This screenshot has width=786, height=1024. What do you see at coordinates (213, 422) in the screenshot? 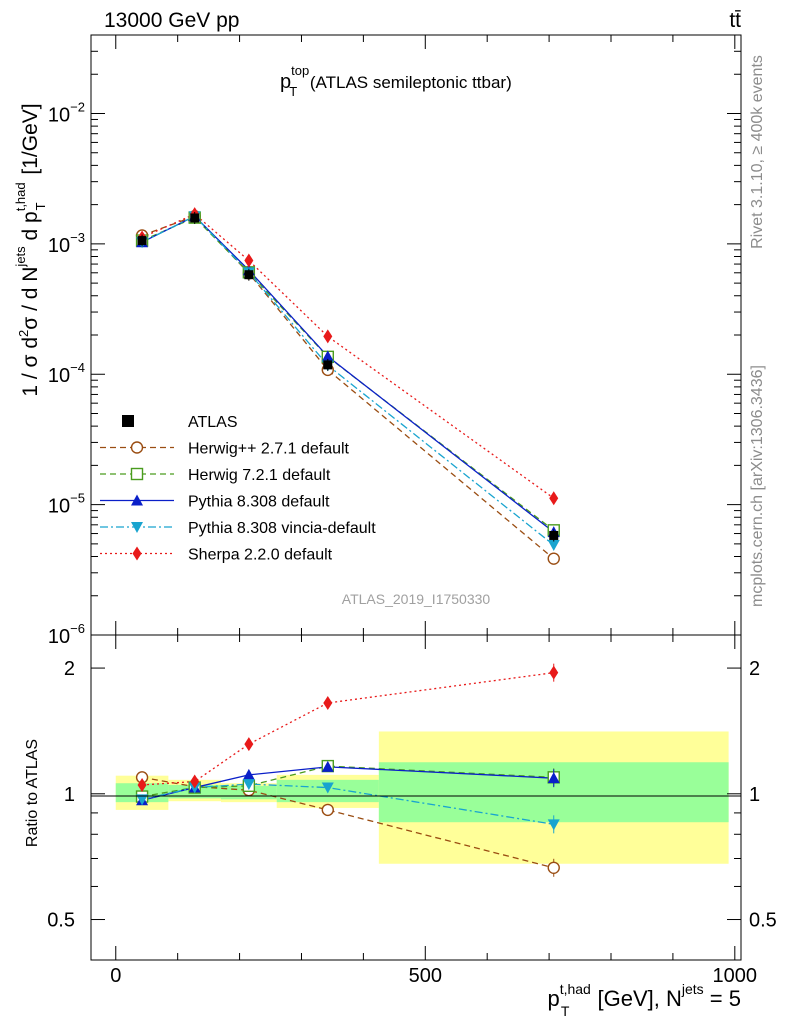
I see `legend-label-data: ATLAS` at bounding box center [213, 422].